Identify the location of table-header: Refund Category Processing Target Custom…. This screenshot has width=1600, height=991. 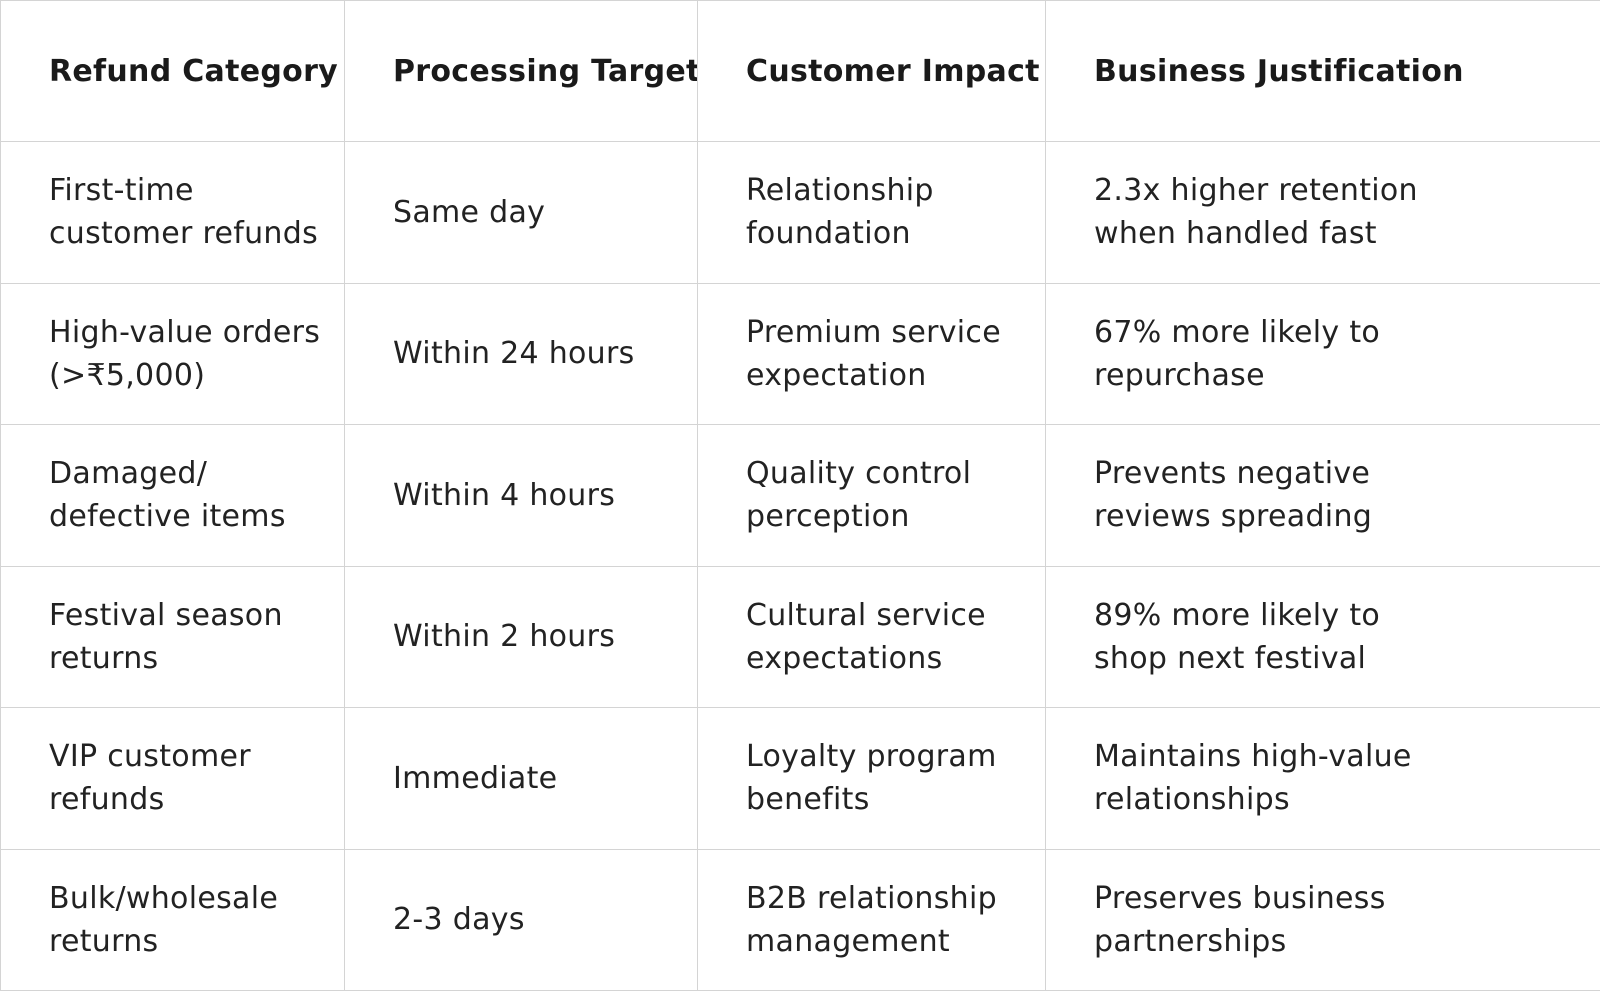
(800, 71).